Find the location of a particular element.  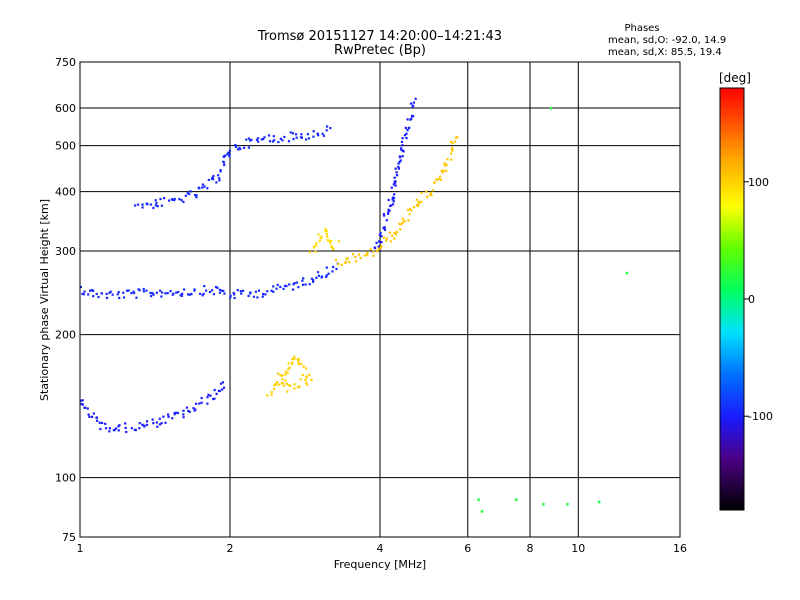

colorbar-tick-label: -100 is located at coordinates (760, 416).